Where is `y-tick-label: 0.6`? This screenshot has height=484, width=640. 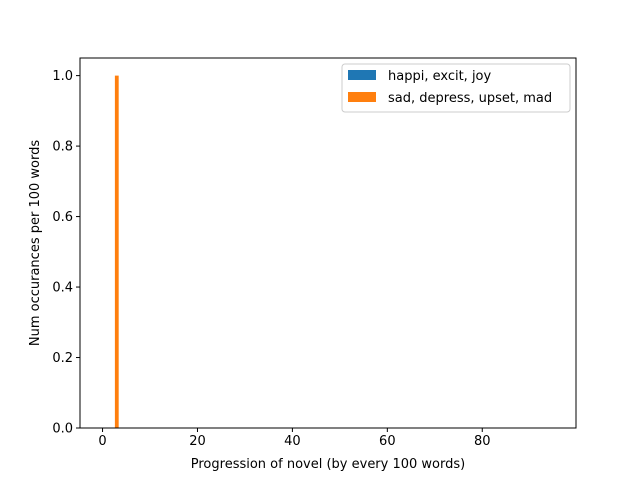 y-tick-label: 0.6 is located at coordinates (62, 217).